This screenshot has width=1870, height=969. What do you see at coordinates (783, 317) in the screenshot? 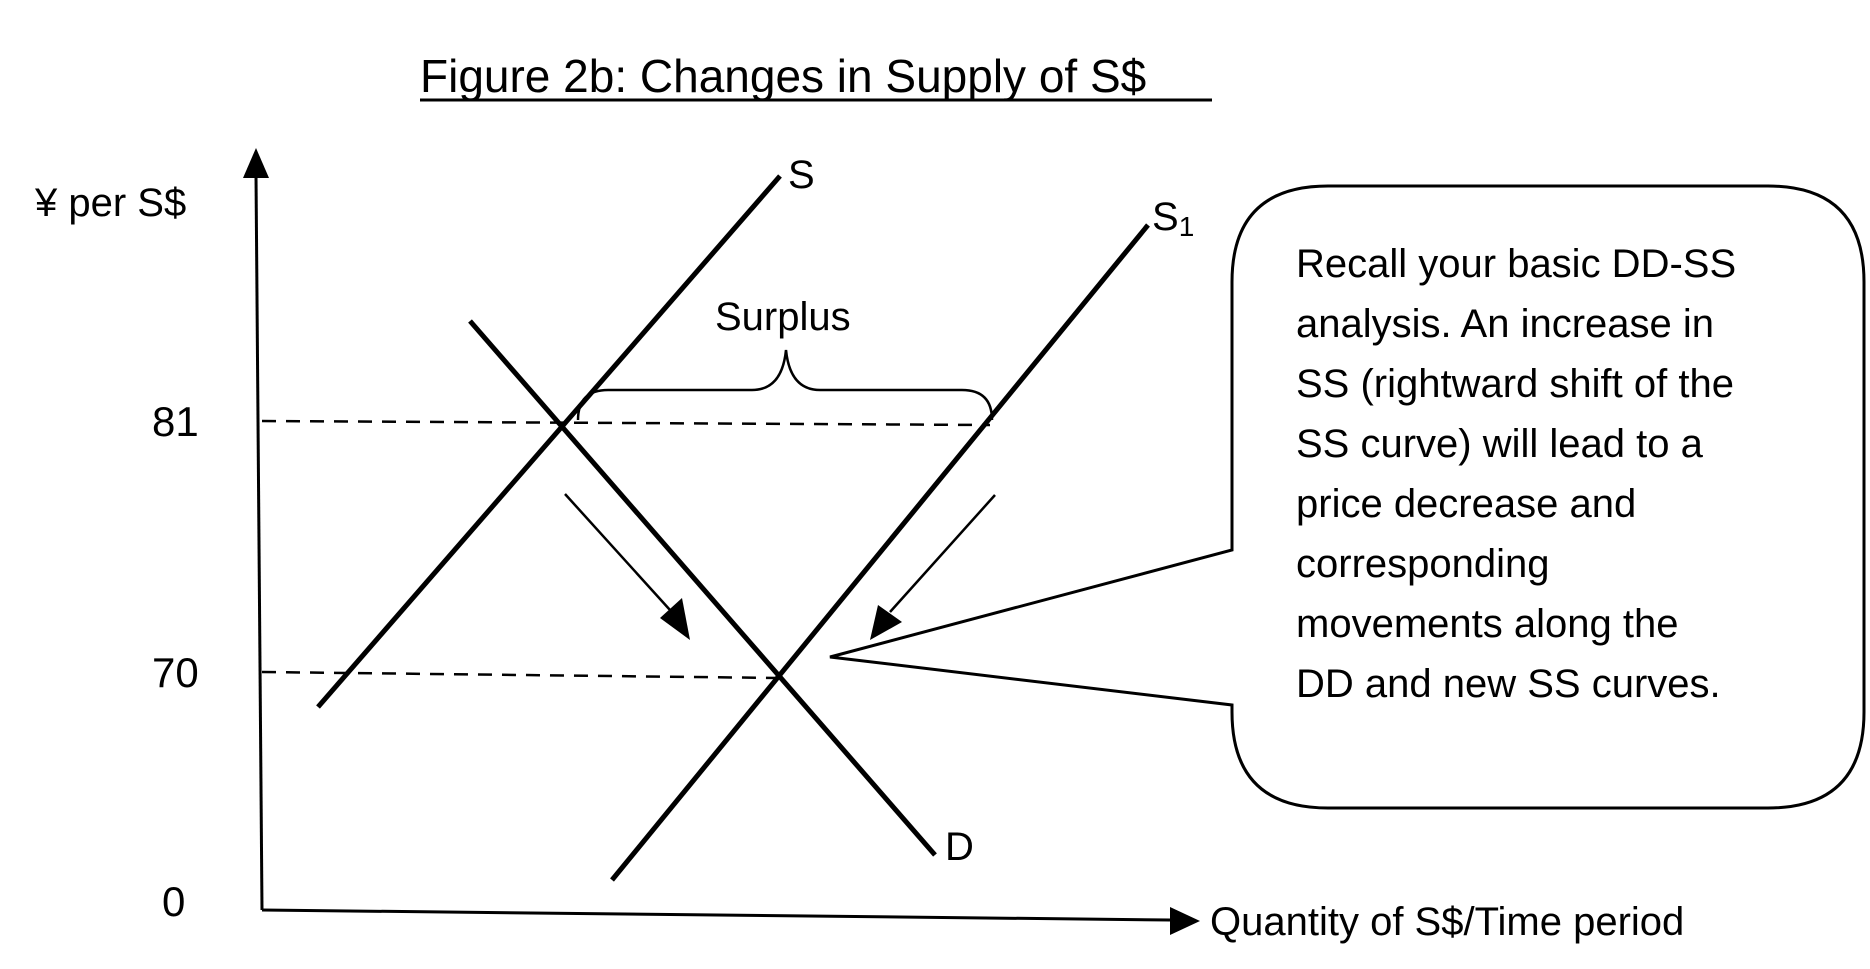
I see `surplus-label: Surplus` at bounding box center [783, 317].